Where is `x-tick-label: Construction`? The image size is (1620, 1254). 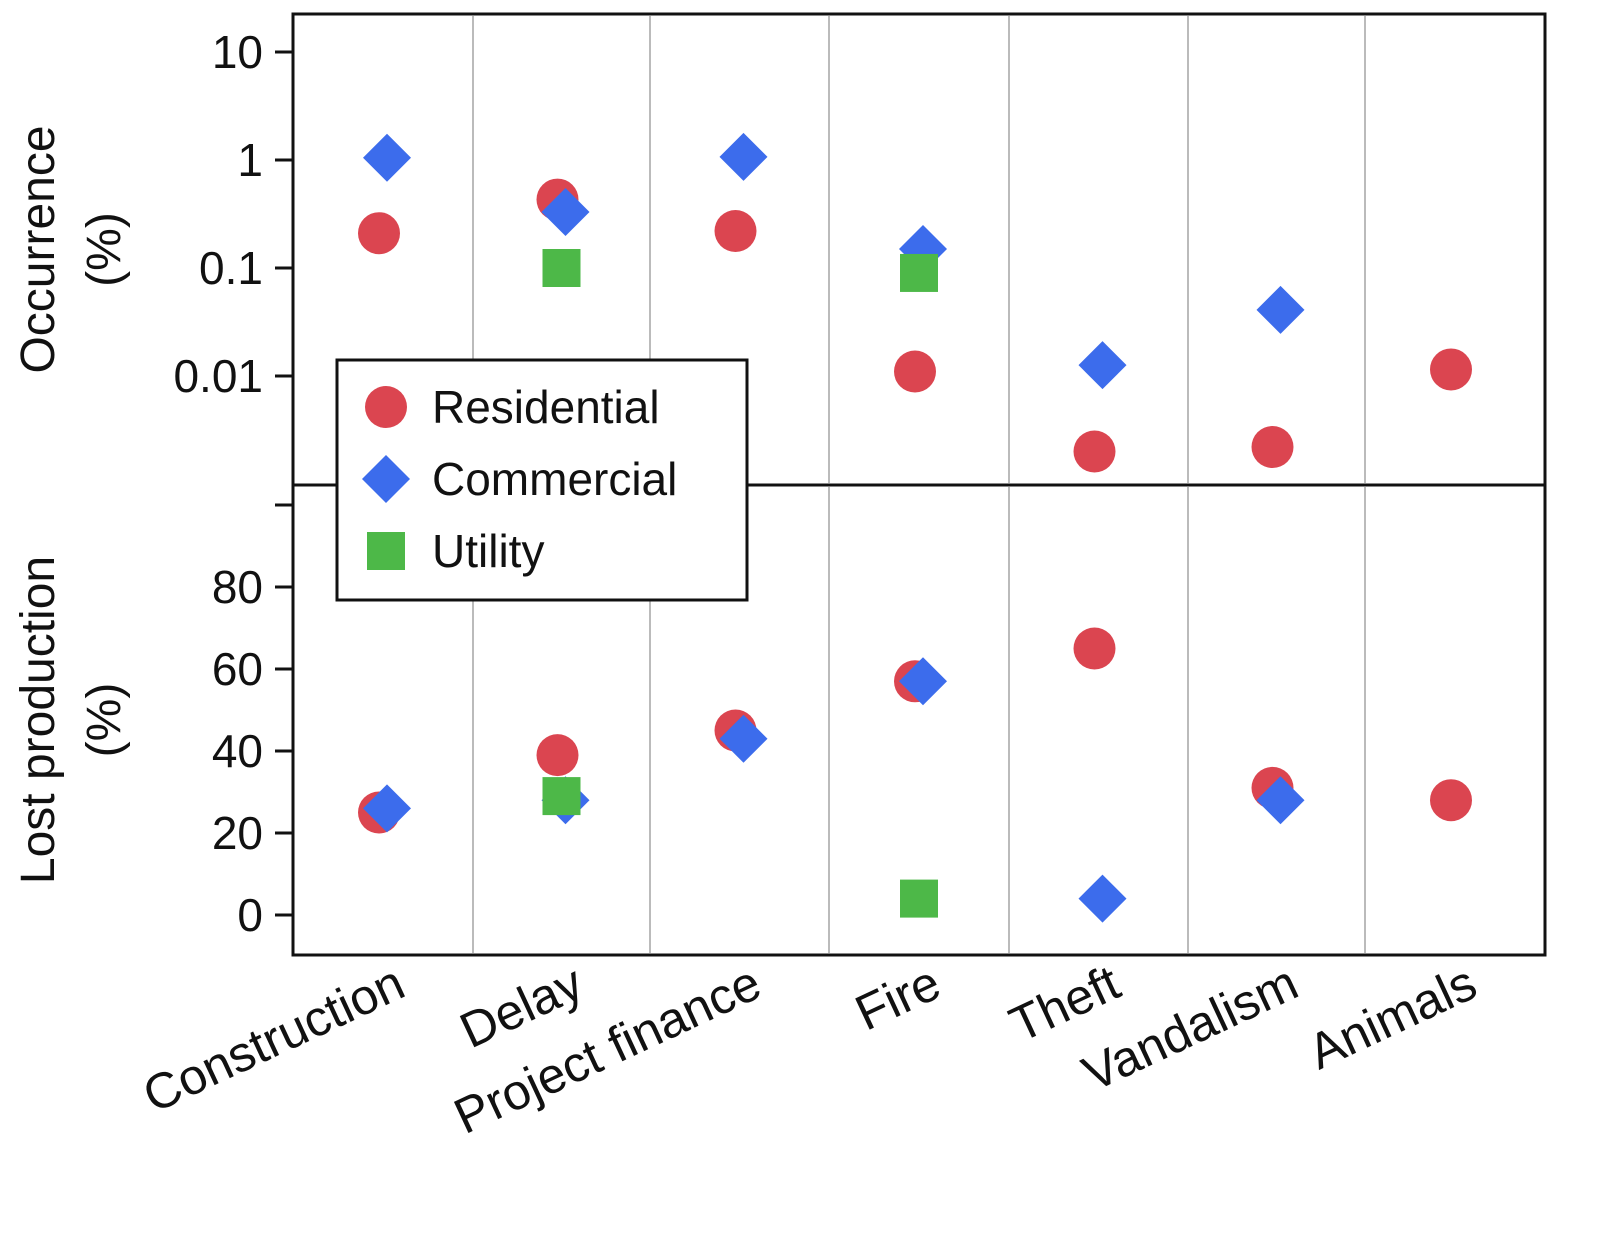
x-tick-label: Construction is located at coordinates (274, 1038).